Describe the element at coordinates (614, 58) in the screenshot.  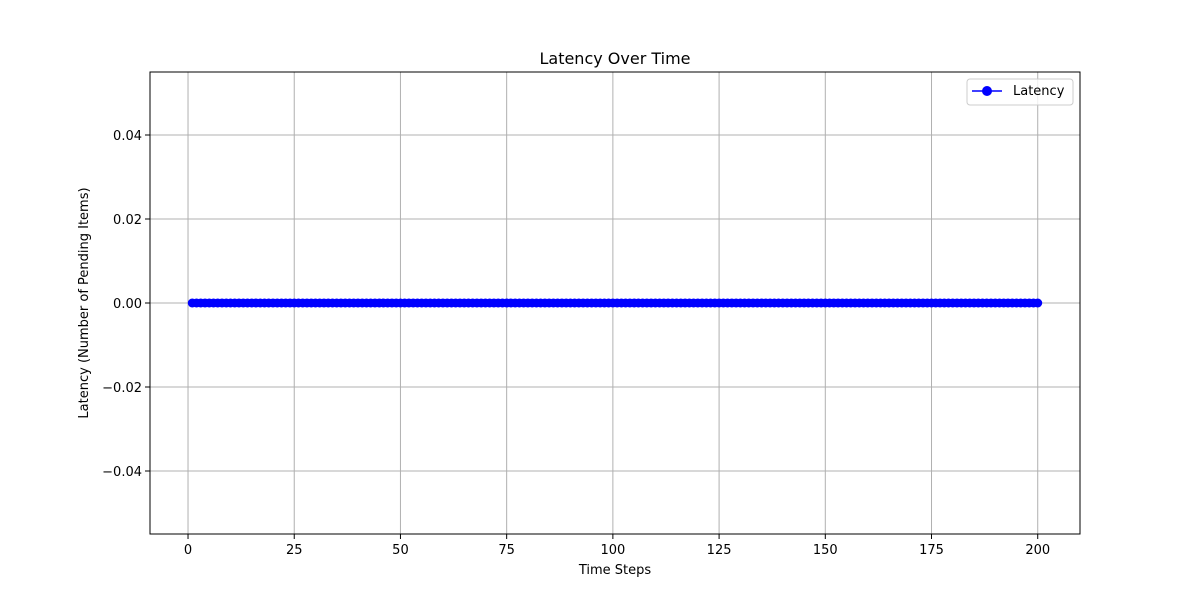
I see `chart-title: Latency Over Time` at that location.